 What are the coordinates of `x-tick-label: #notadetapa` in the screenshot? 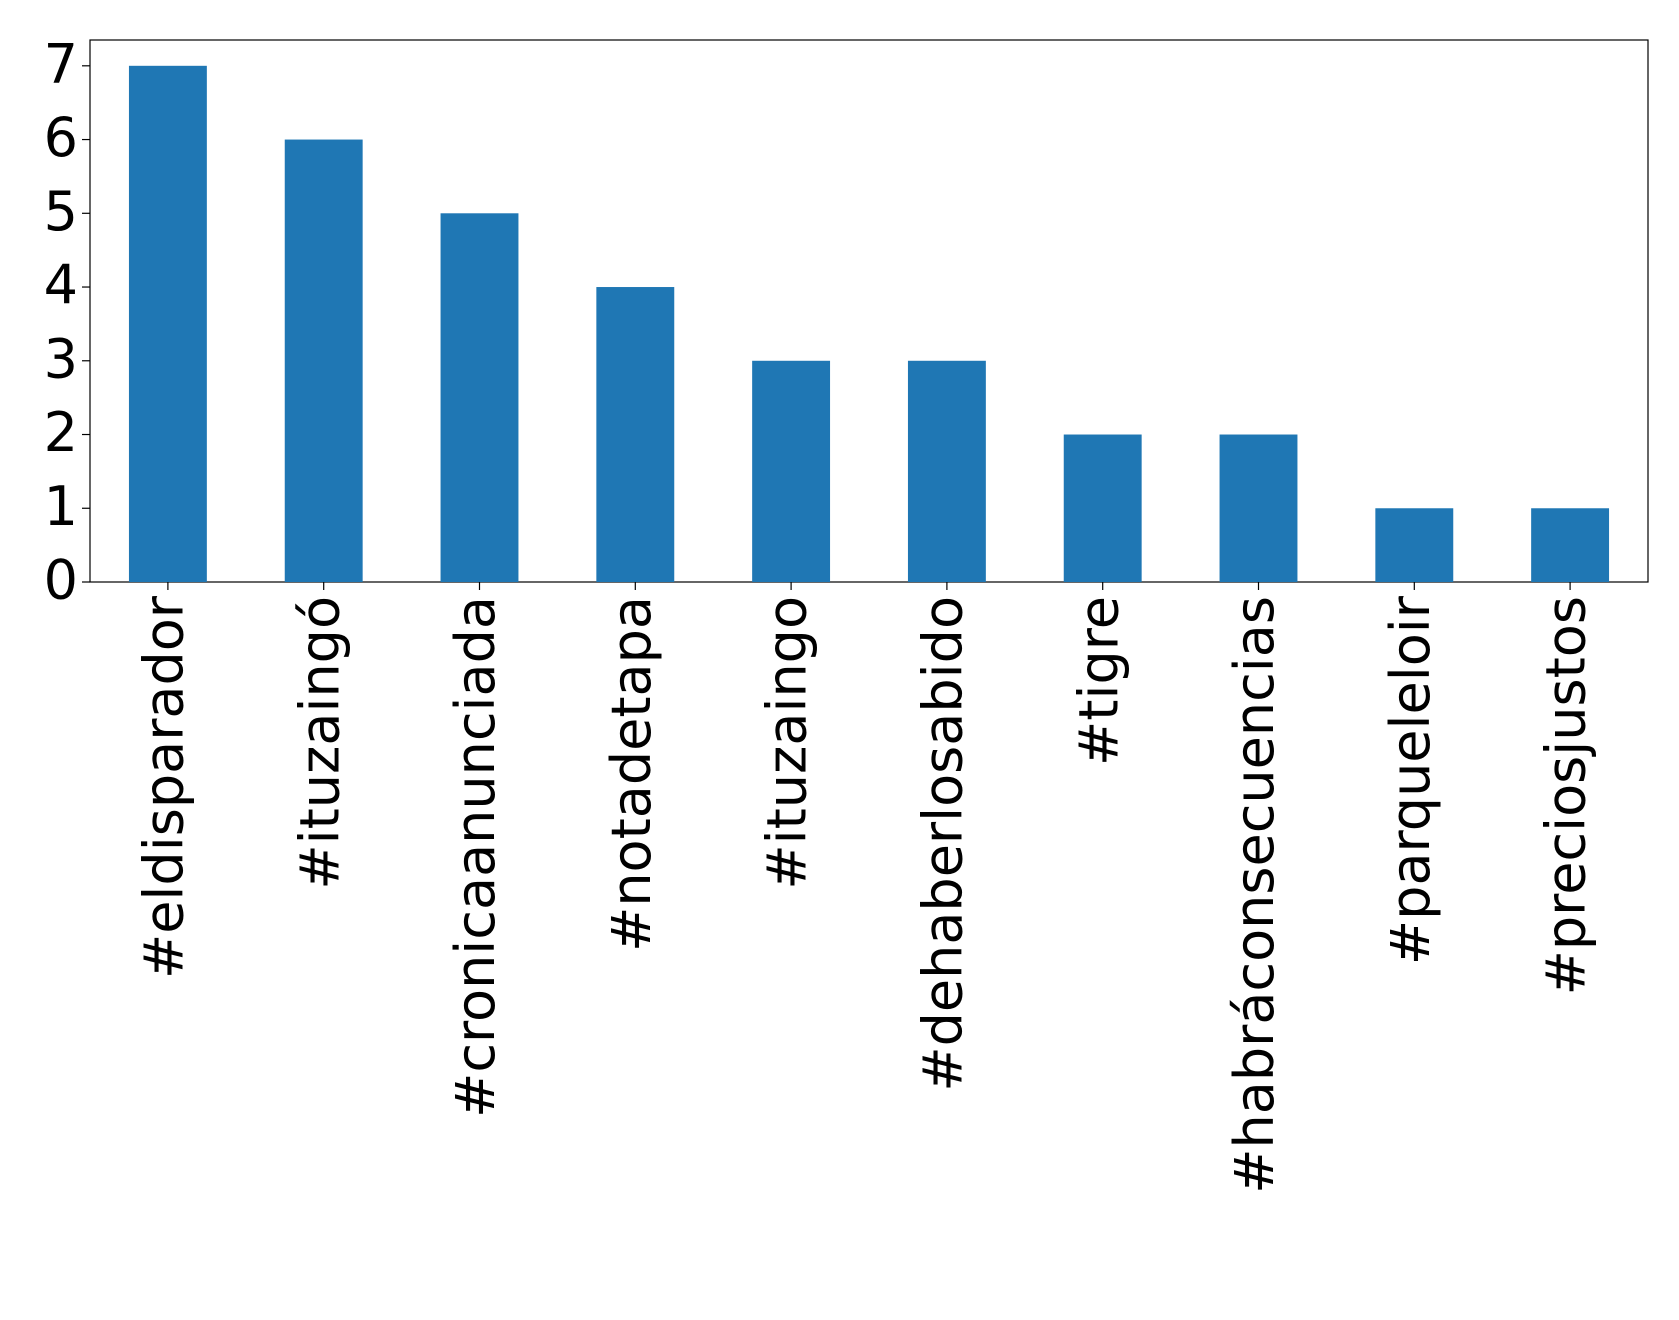 It's located at (631, 774).